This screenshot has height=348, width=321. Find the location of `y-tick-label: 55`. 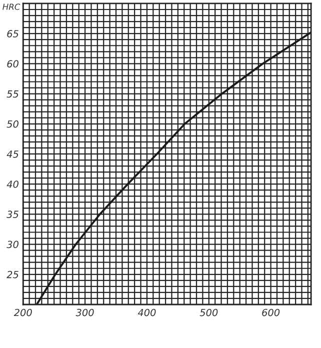

y-tick-label: 55 is located at coordinates (12, 94).